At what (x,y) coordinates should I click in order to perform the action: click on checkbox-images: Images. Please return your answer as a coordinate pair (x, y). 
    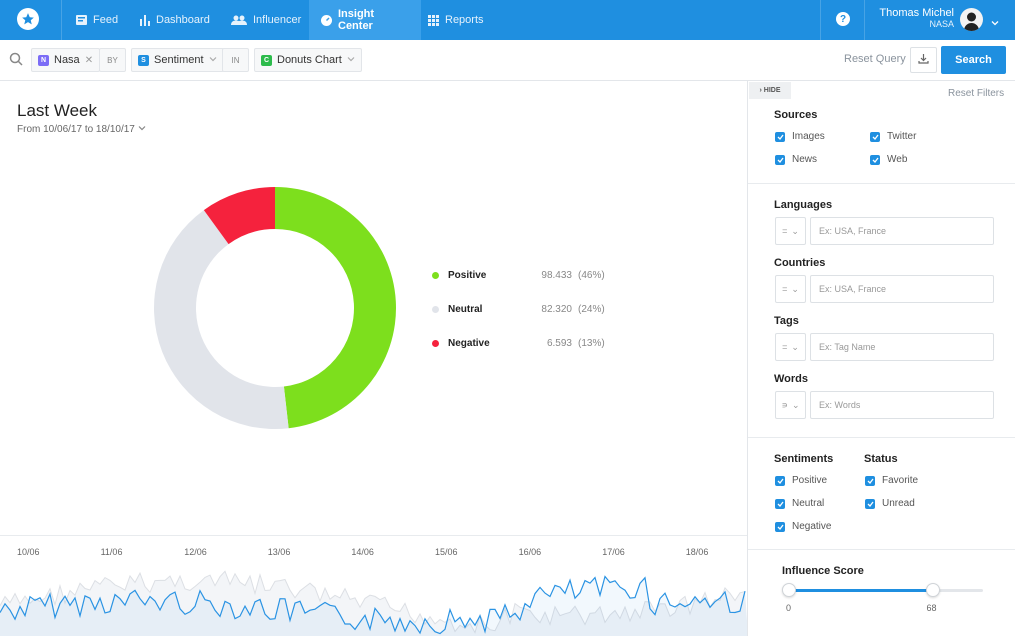
    Looking at the image, I should click on (800, 136).